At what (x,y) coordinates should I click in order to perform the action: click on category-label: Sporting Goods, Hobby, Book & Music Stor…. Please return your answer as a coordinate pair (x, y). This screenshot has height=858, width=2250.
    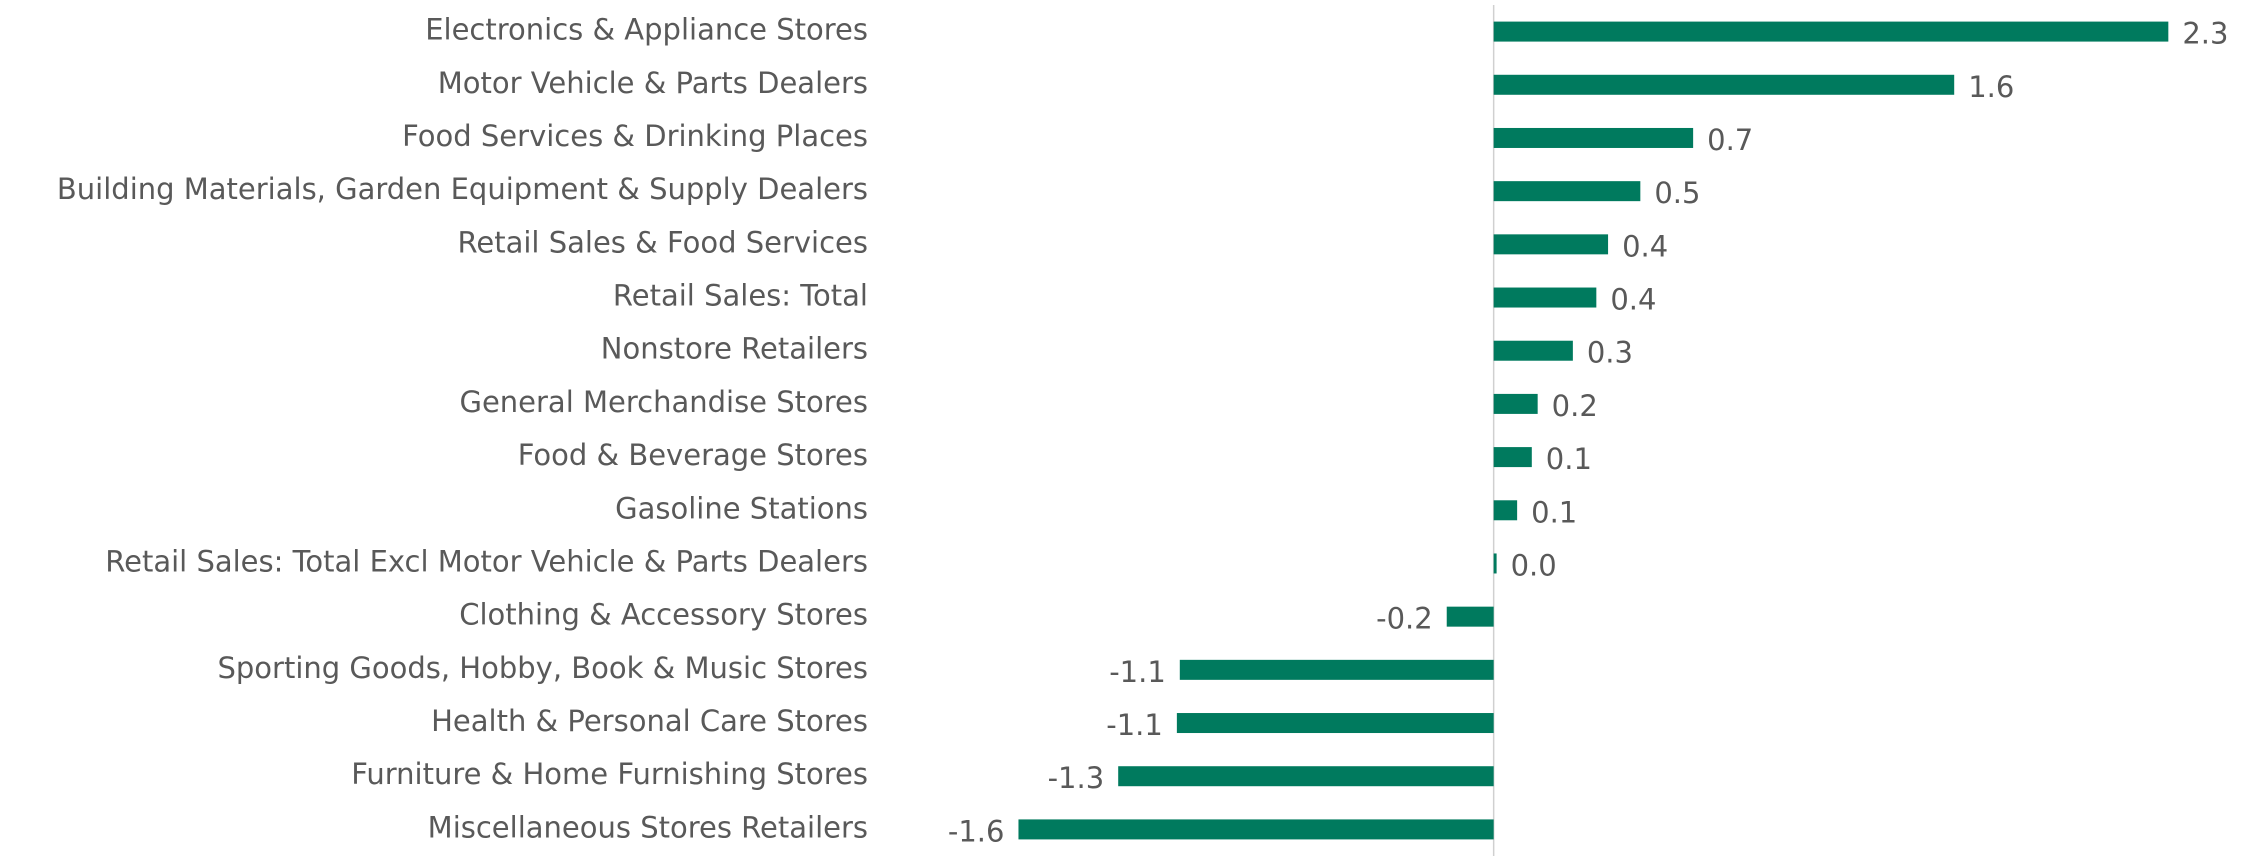
    Looking at the image, I should click on (542, 668).